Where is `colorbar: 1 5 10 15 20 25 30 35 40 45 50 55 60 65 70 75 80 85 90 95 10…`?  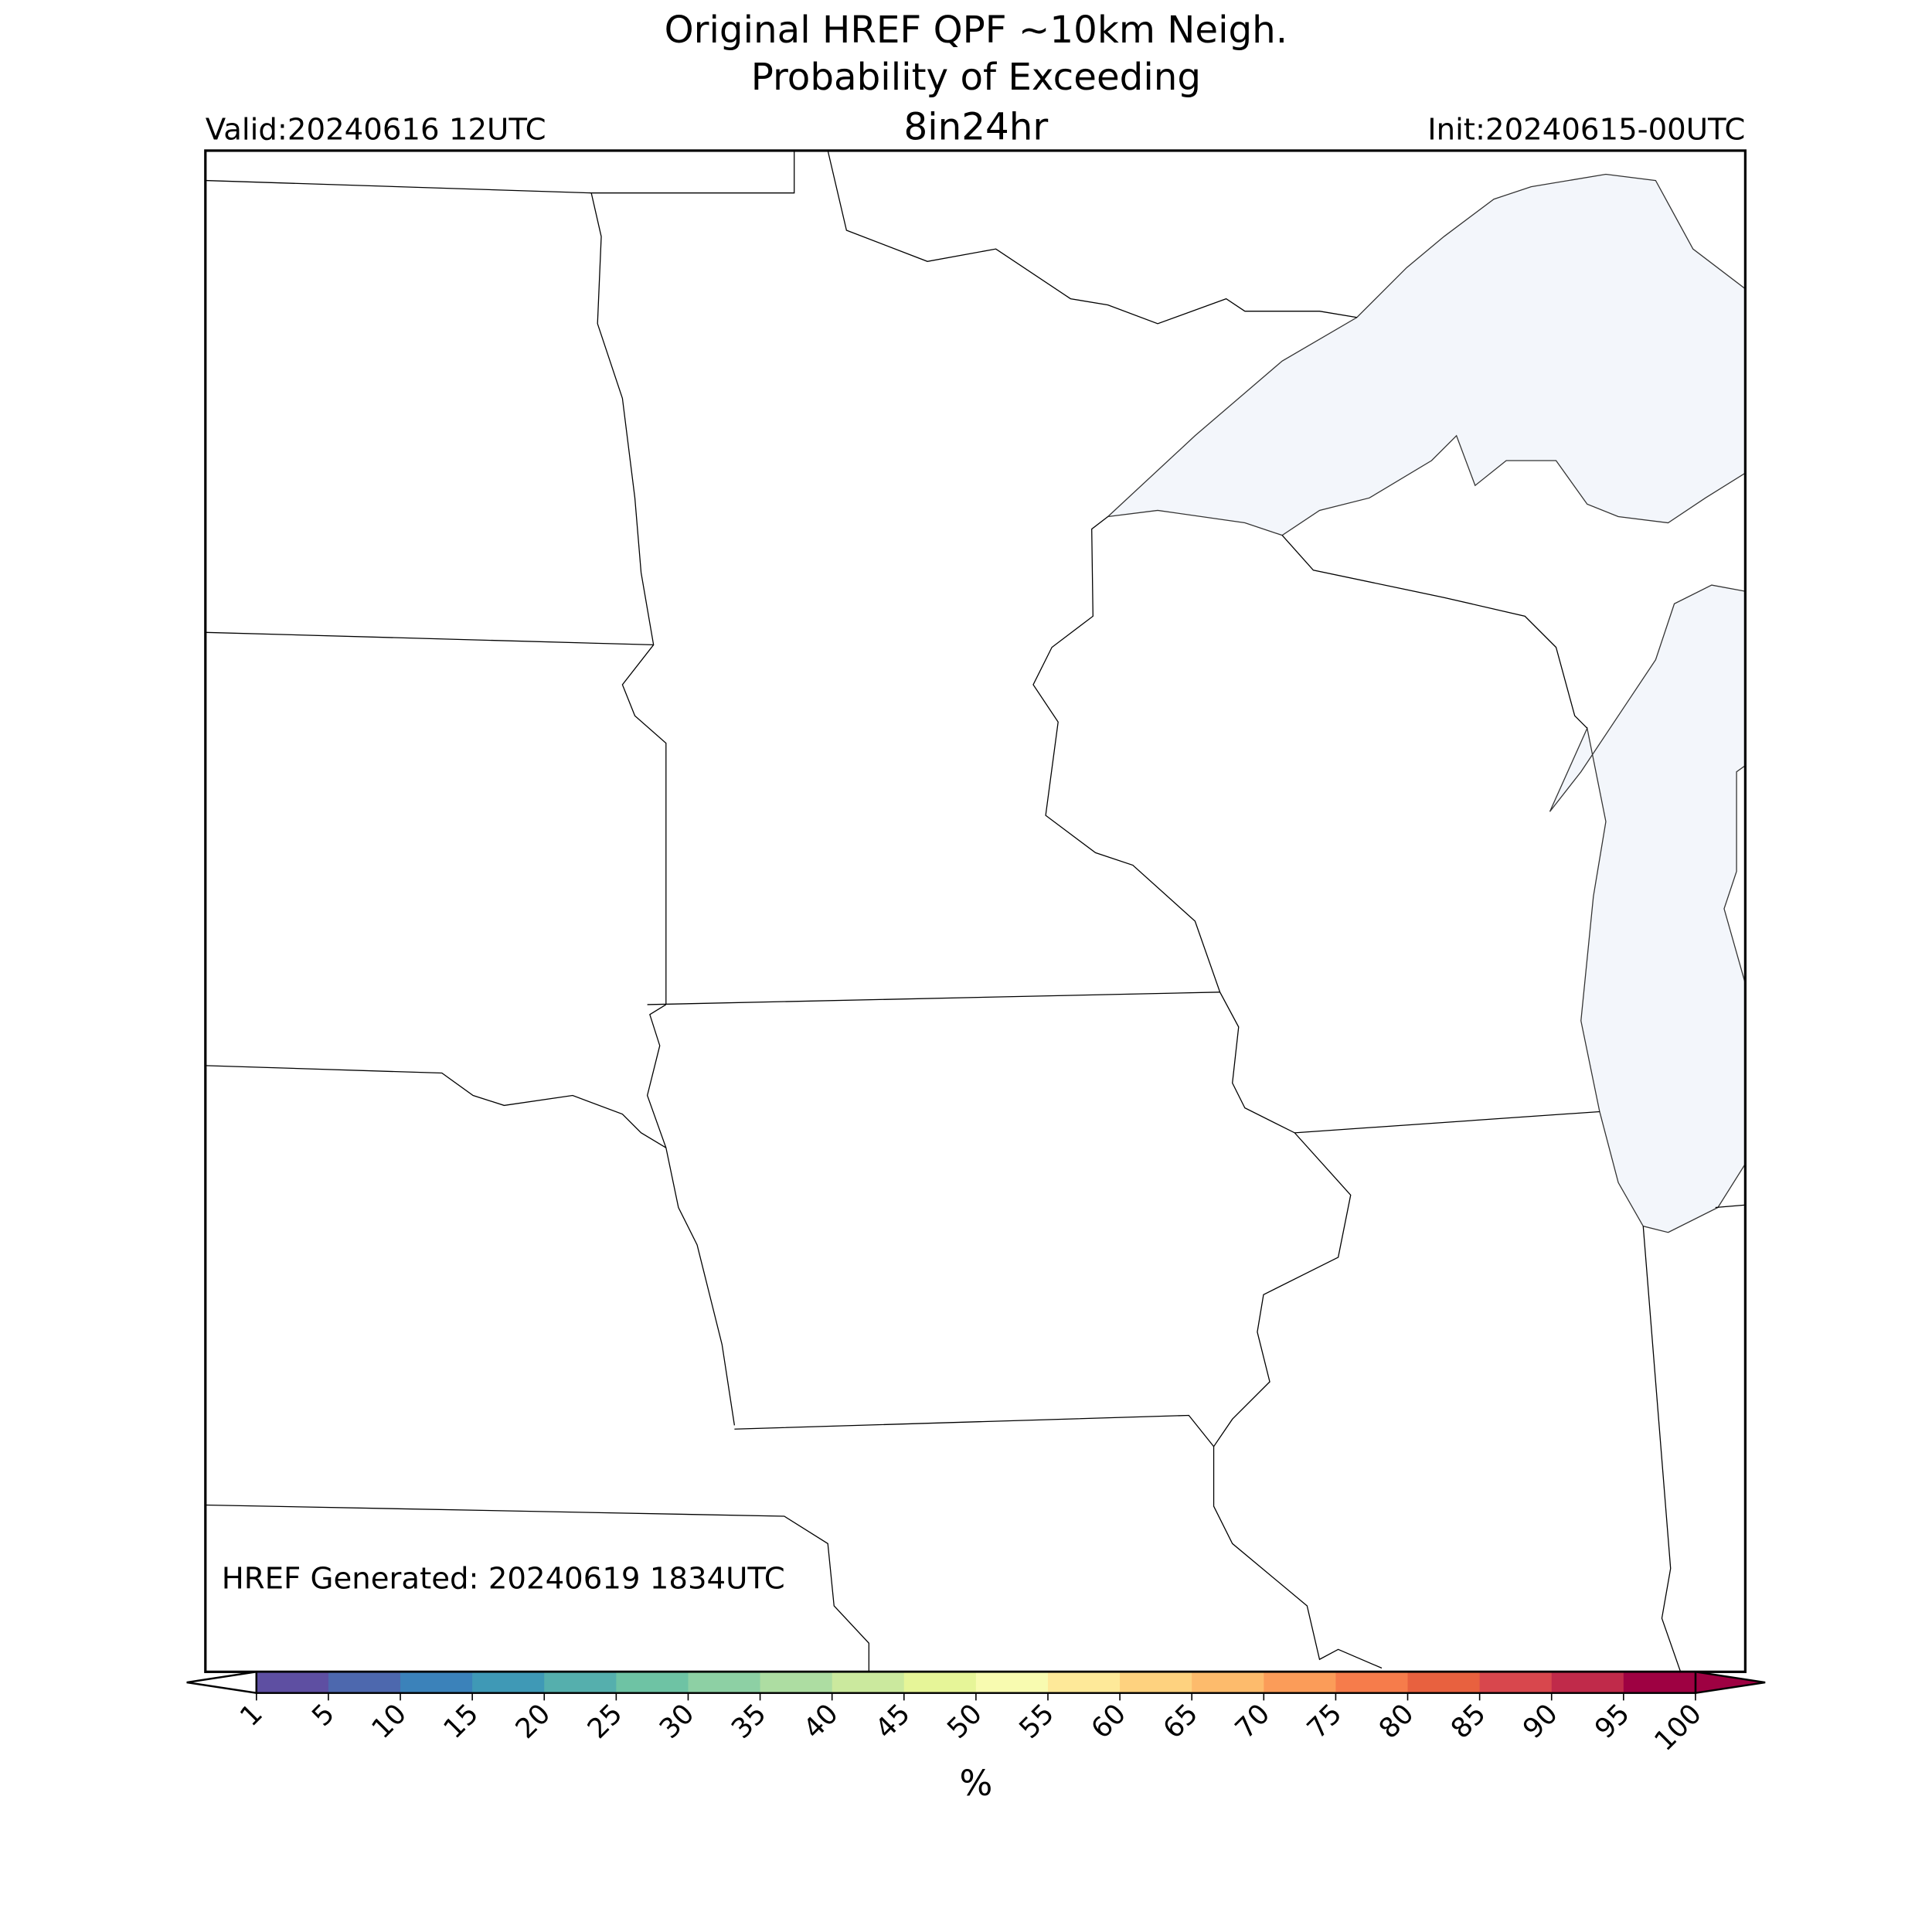 colorbar: 1 5 10 15 20 25 30 35 40 45 50 55 60 65 70 75 80 85 90 95 10… is located at coordinates (976, 1714).